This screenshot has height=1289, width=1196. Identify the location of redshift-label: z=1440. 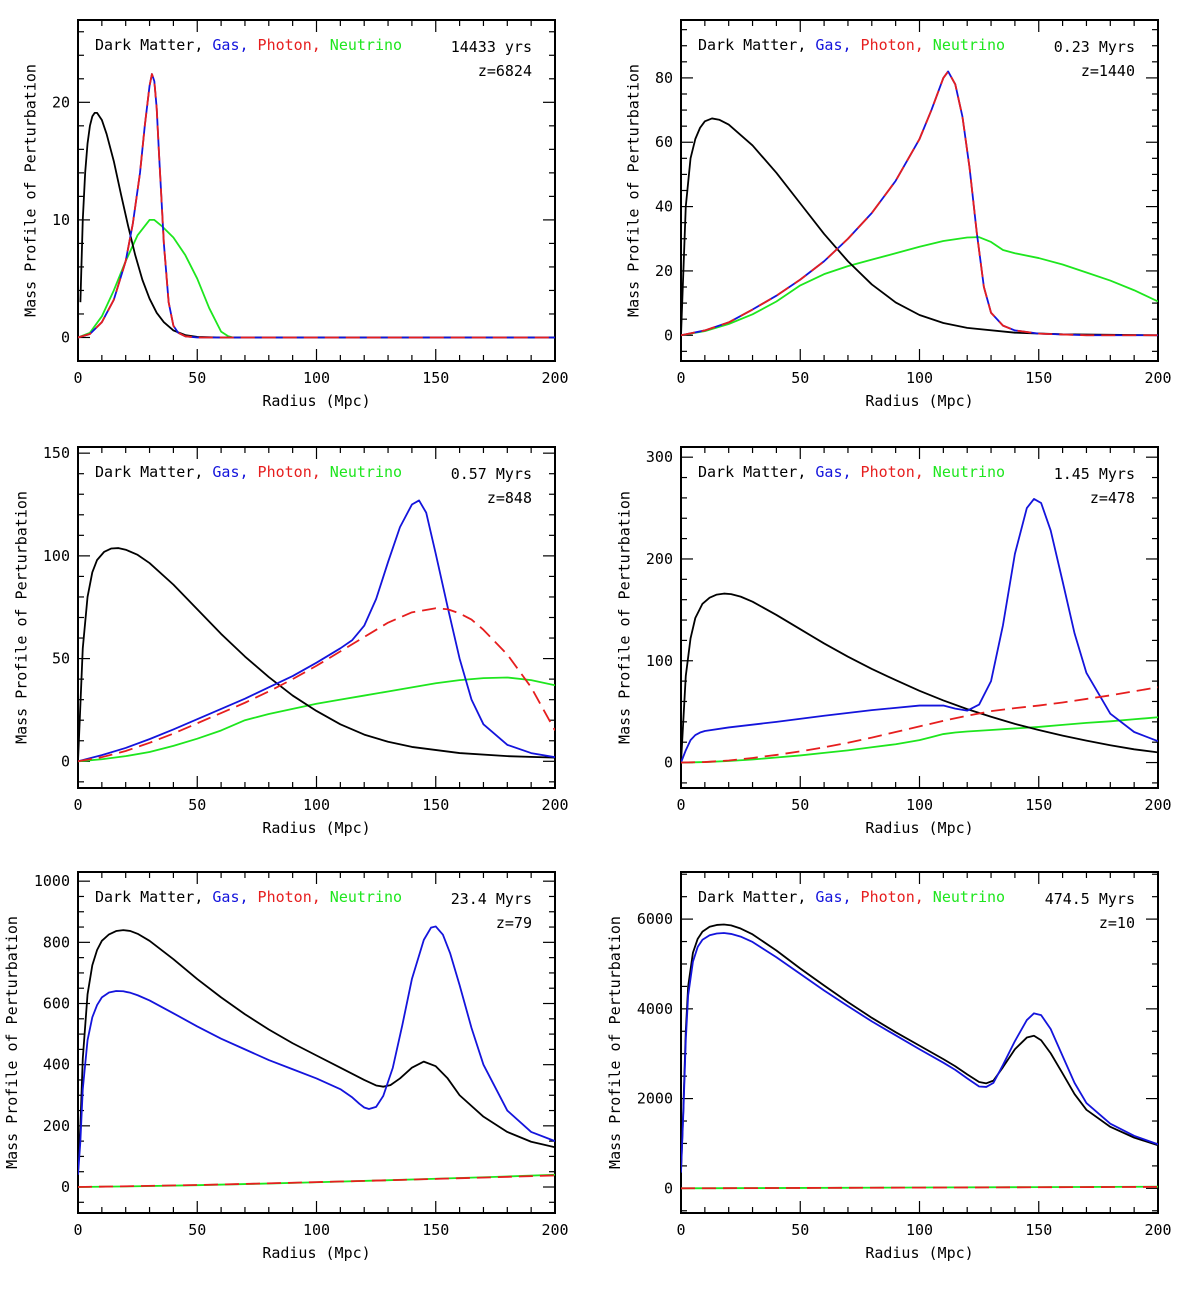
(1108, 71).